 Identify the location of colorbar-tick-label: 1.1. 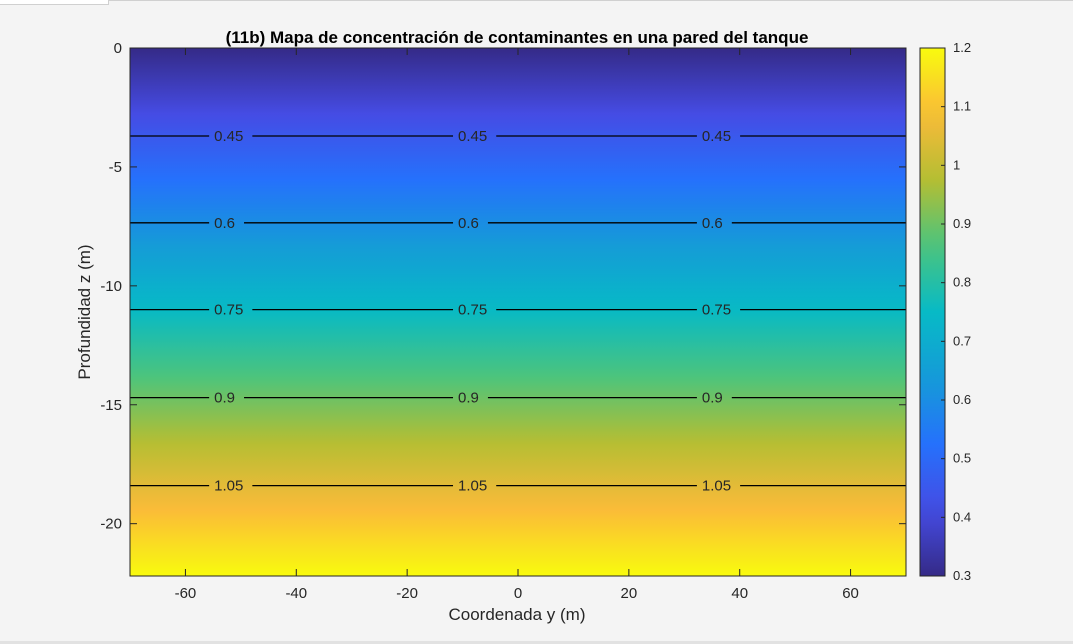
(962, 106).